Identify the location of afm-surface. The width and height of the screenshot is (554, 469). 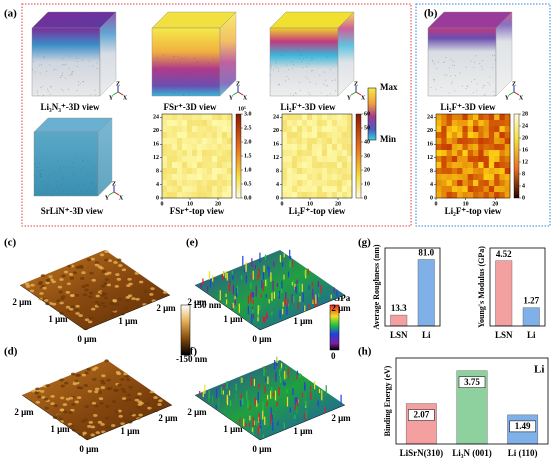
(270, 290).